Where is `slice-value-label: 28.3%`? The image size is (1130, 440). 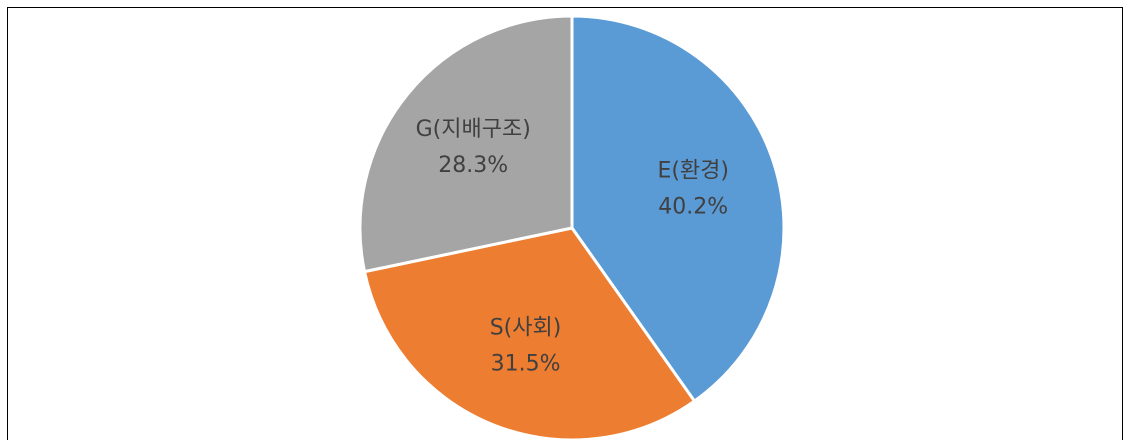 slice-value-label: 28.3% is located at coordinates (473, 165).